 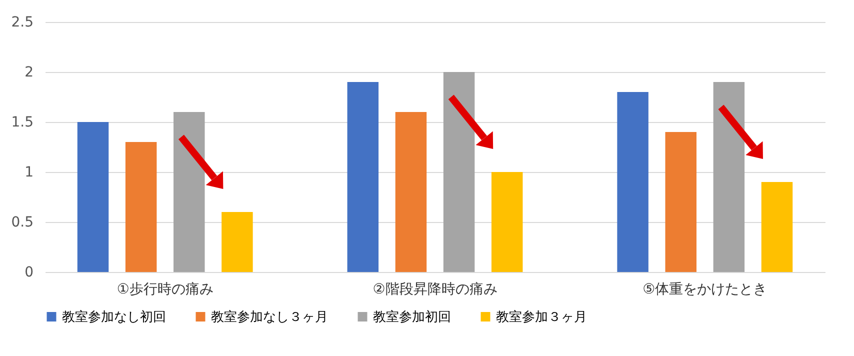 I want to click on legend-label: 教室参加３ヶ月, so click(x=541, y=316).